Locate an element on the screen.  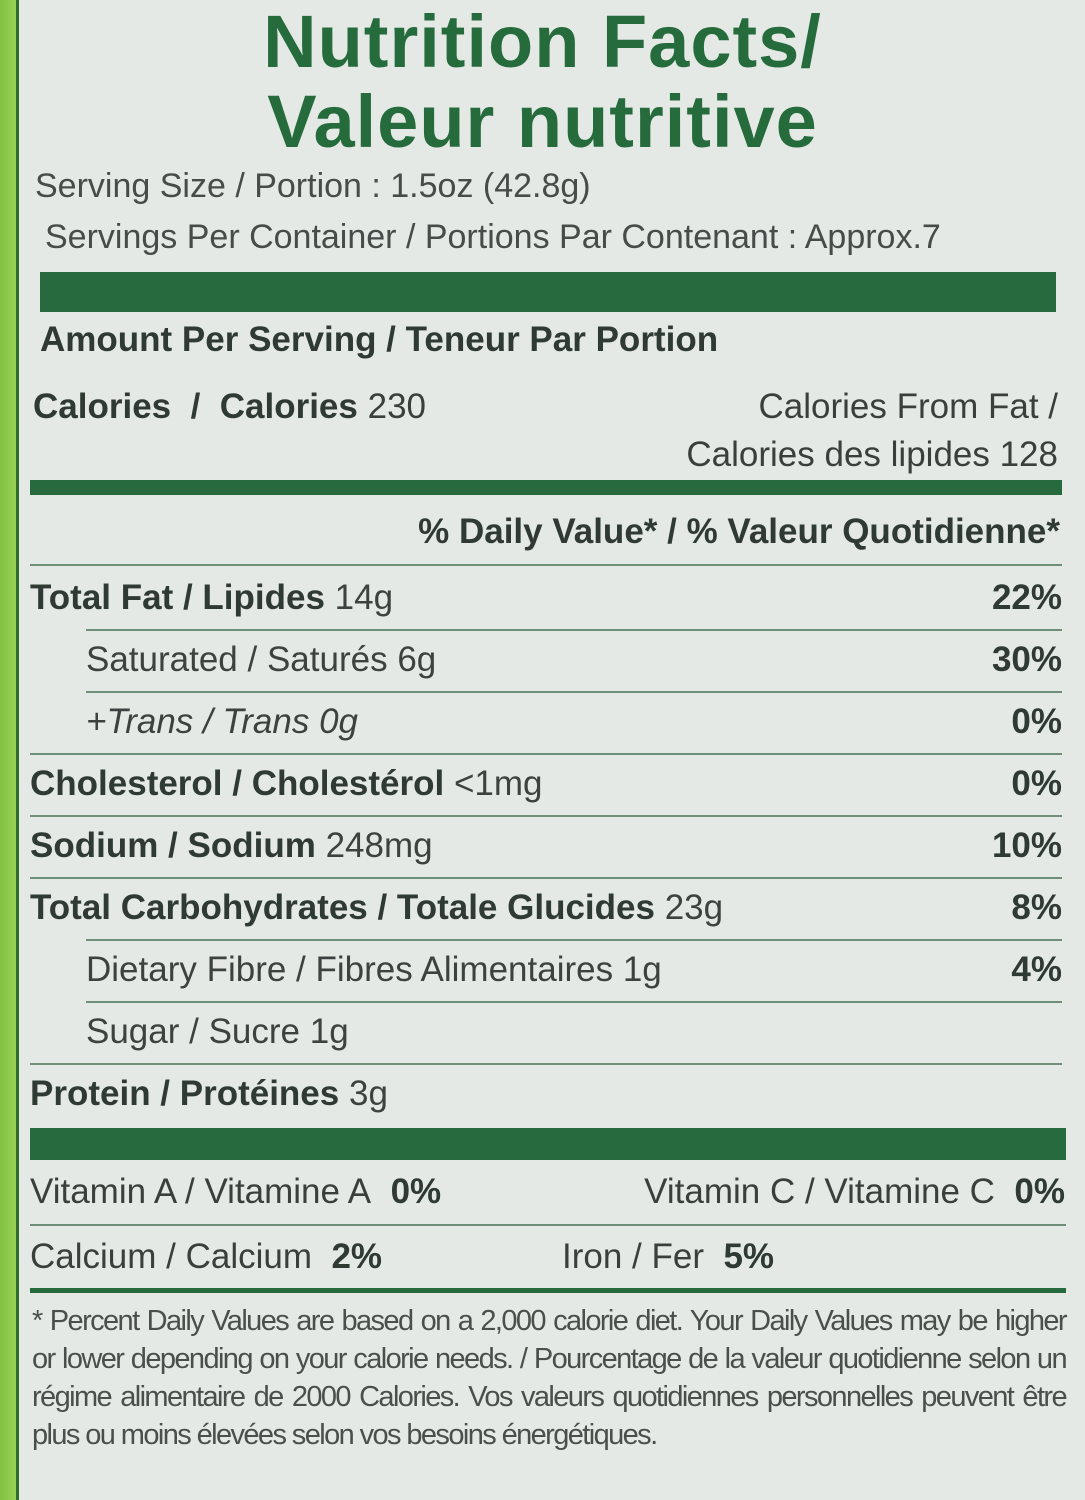
nutrient-pct: 22% is located at coordinates (1026, 597).